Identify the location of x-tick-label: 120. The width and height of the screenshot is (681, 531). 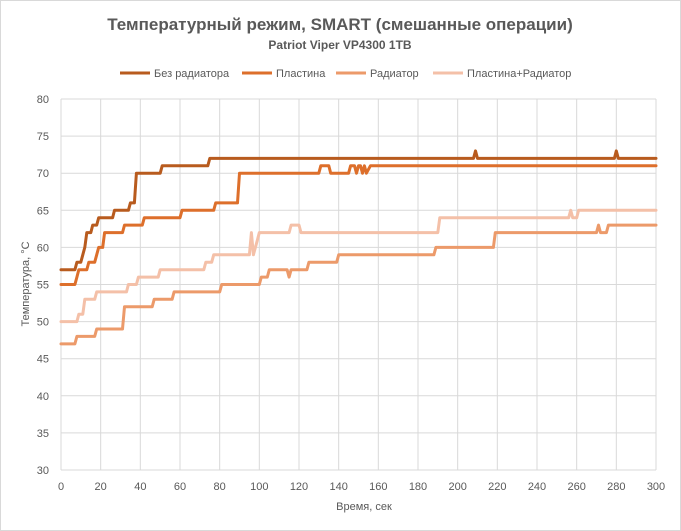
(299, 487).